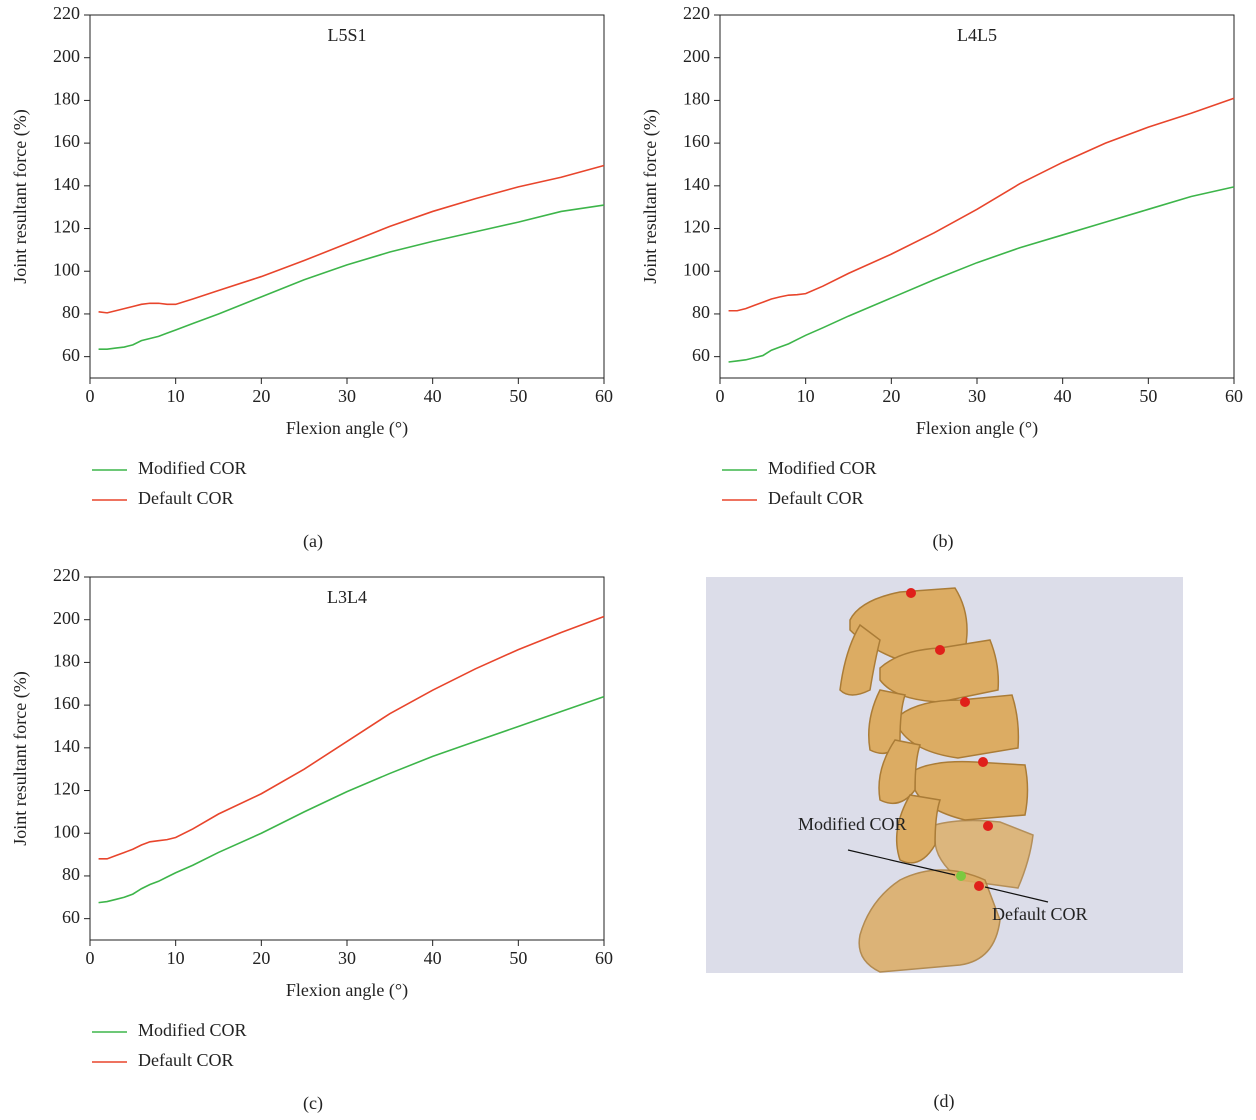 The height and width of the screenshot is (1120, 1256). Describe the element at coordinates (943, 541) in the screenshot. I see `panel-caption: (b)` at that location.